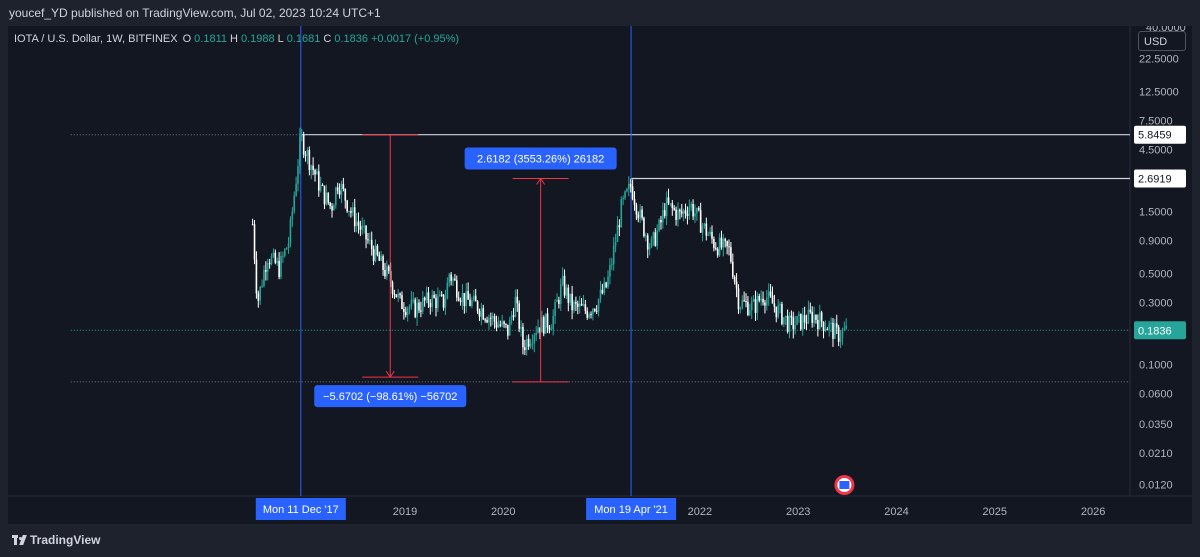 This screenshot has width=1200, height=557. What do you see at coordinates (1162, 41) in the screenshot?
I see `currency-button: USD` at bounding box center [1162, 41].